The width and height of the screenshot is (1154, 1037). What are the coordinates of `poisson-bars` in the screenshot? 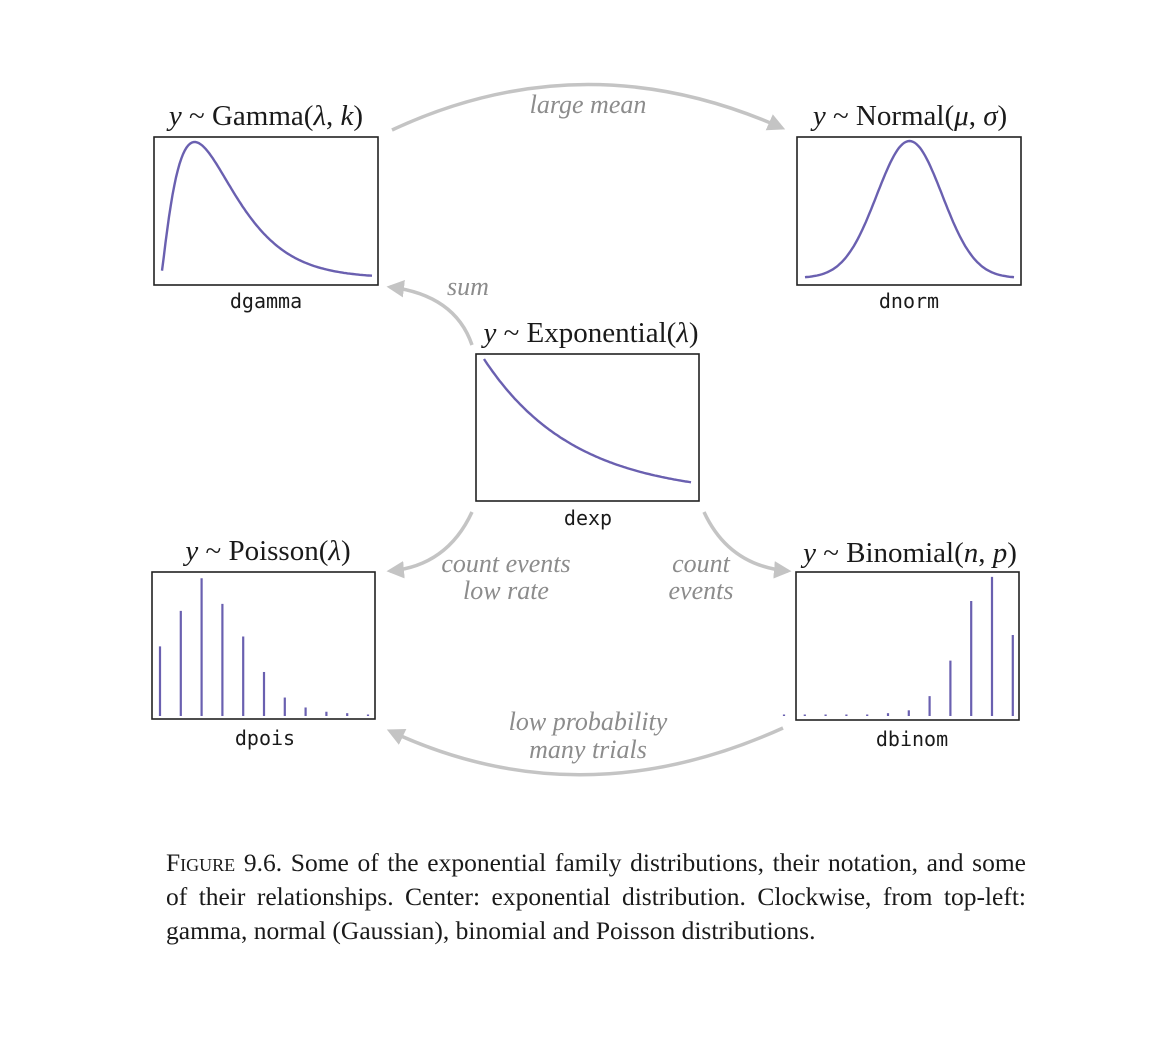 It's located at (264, 647).